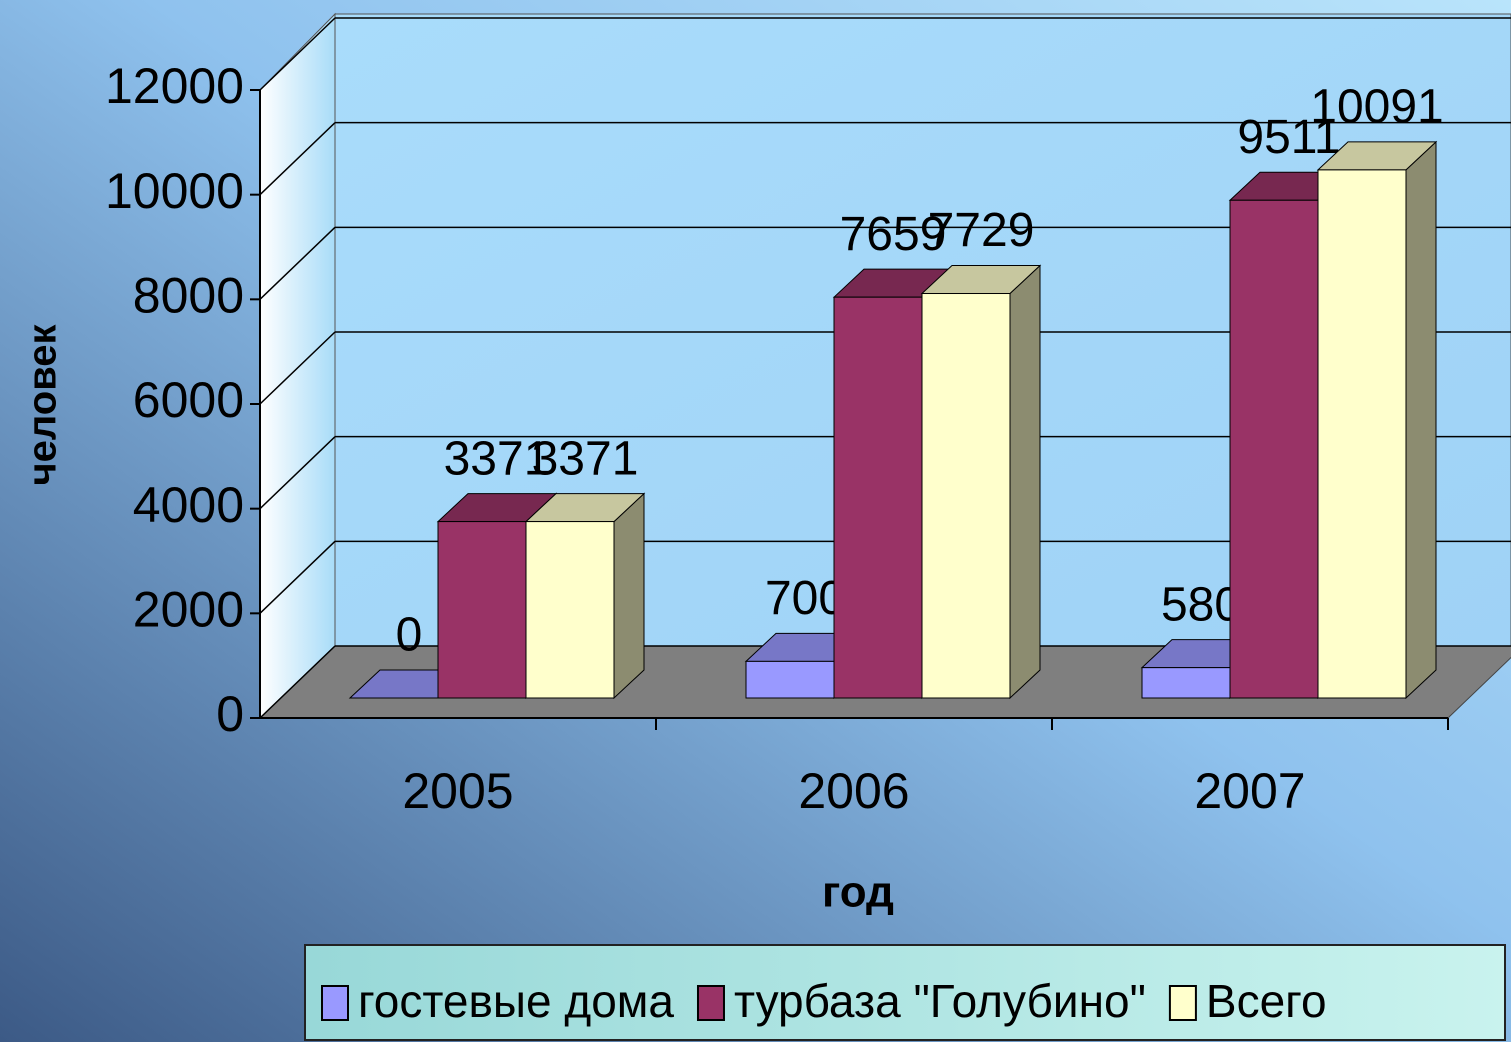  Describe the element at coordinates (1249, 791) in the screenshot. I see `x-tick-label: 2007` at that location.